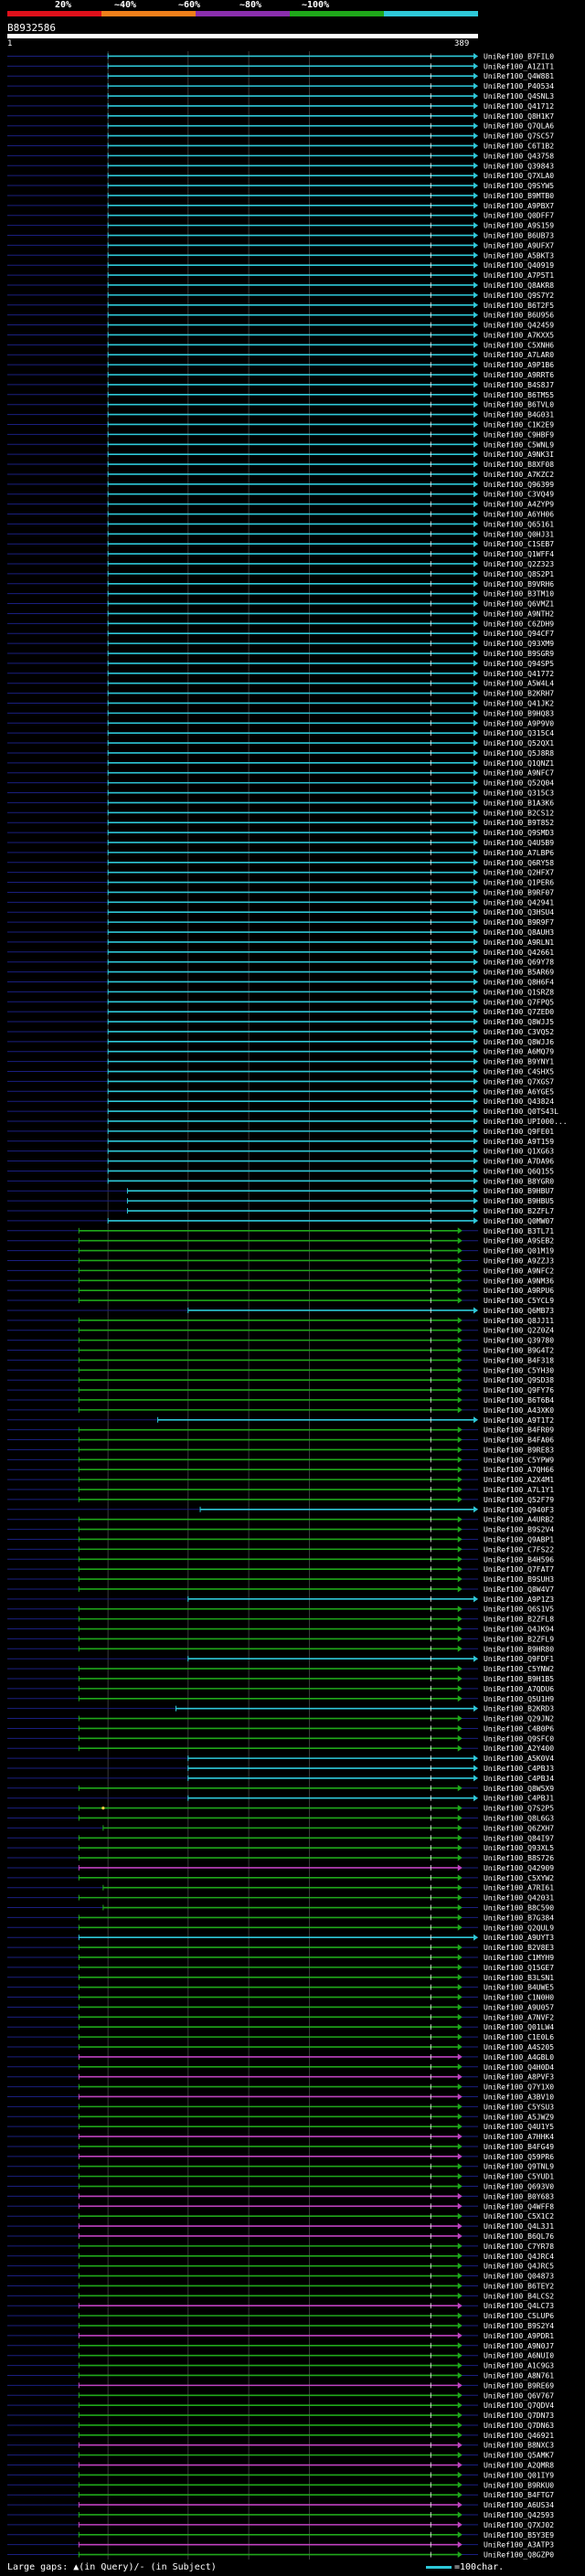 This screenshot has width=585, height=2576. I want to click on hit-label: UniRef100_Q93XM9, so click(519, 644).